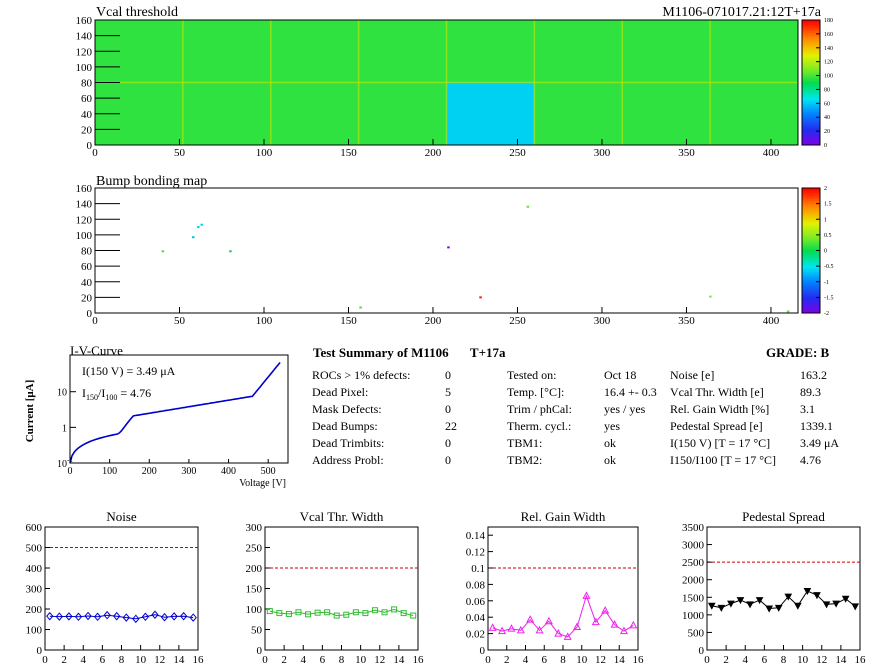 Image resolution: width=896 pixels, height=672 pixels. I want to click on x-tick-label: 12, so click(821, 660).